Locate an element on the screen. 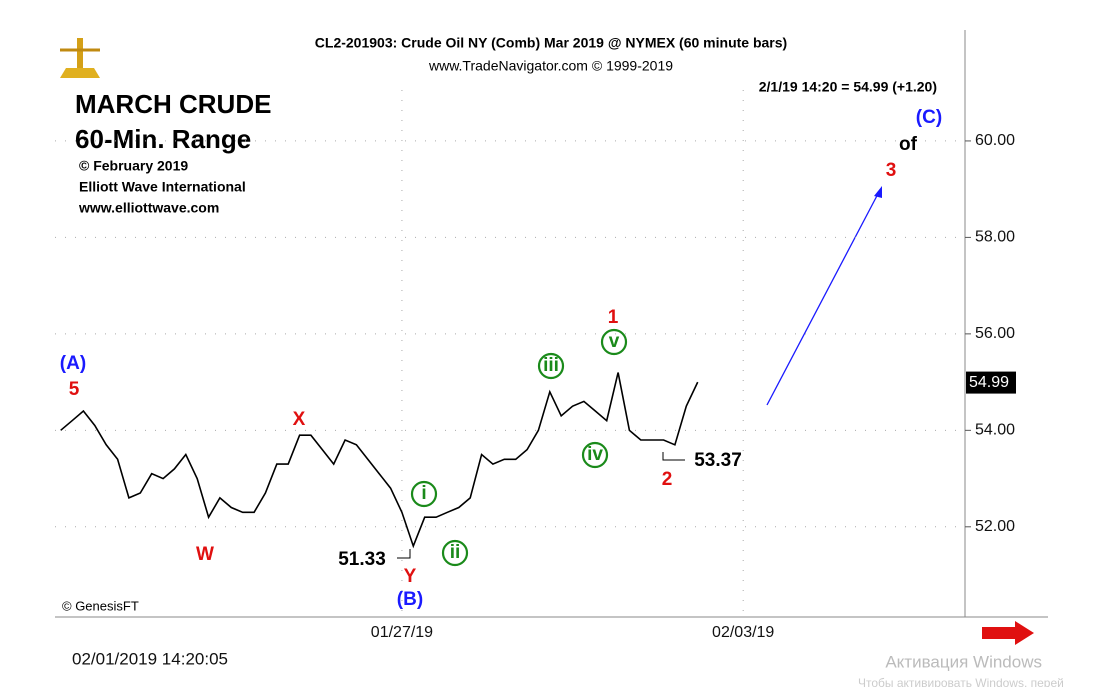  wave-label: iii is located at coordinates (551, 365).